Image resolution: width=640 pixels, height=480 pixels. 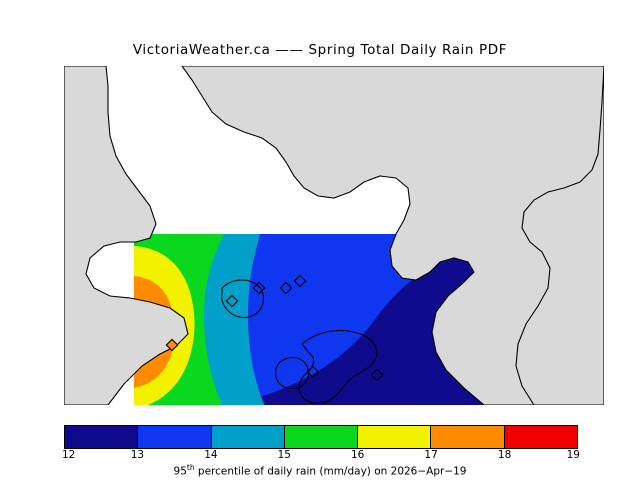 What do you see at coordinates (69, 455) in the screenshot?
I see `colorbar-tick-0: 12` at bounding box center [69, 455].